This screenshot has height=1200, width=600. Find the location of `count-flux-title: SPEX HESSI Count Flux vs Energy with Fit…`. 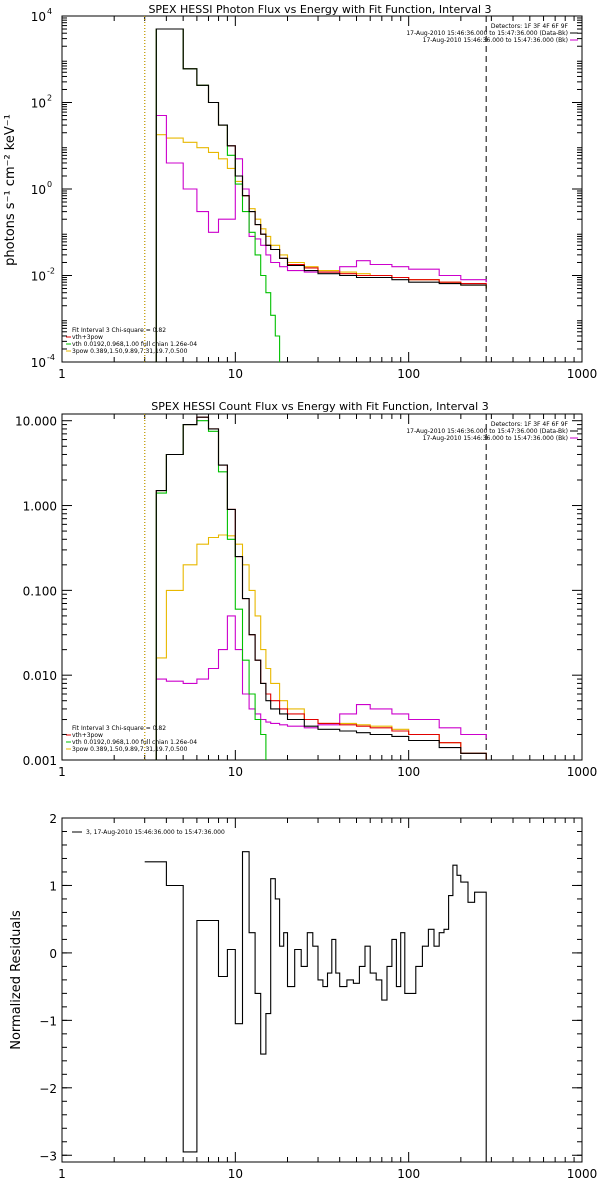

count-flux-title: SPEX HESSI Count Flux vs Energy with Fit… is located at coordinates (319, 406).